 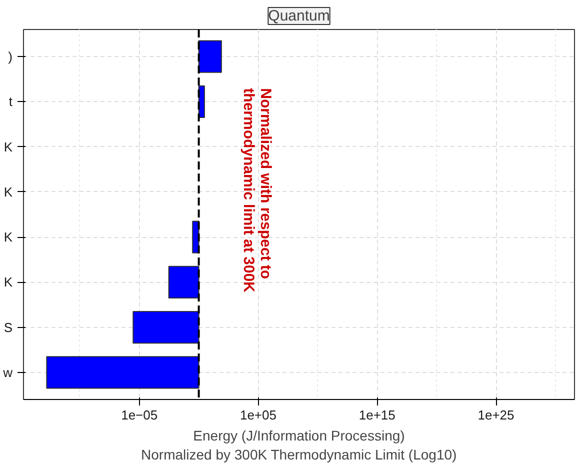 What do you see at coordinates (299, 16) in the screenshot?
I see `chart-title: Quantum` at bounding box center [299, 16].